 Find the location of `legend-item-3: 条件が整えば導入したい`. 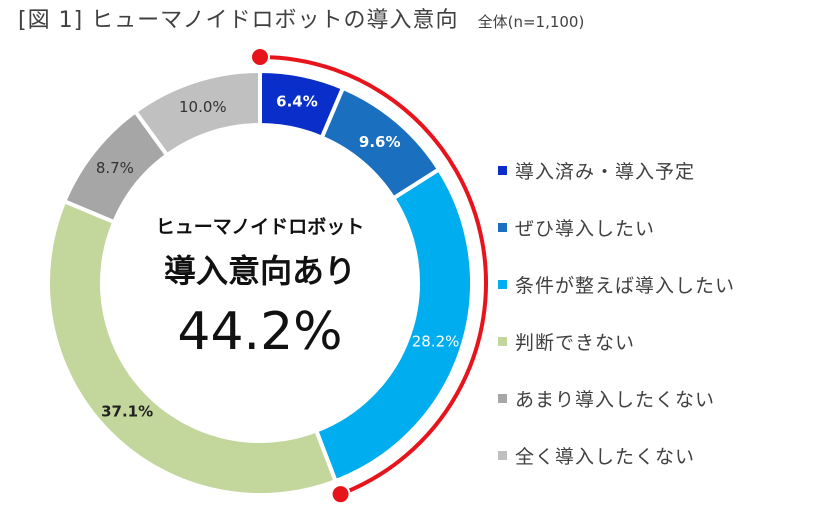

legend-item-3: 条件が整えば導入したい is located at coordinates (616, 284).